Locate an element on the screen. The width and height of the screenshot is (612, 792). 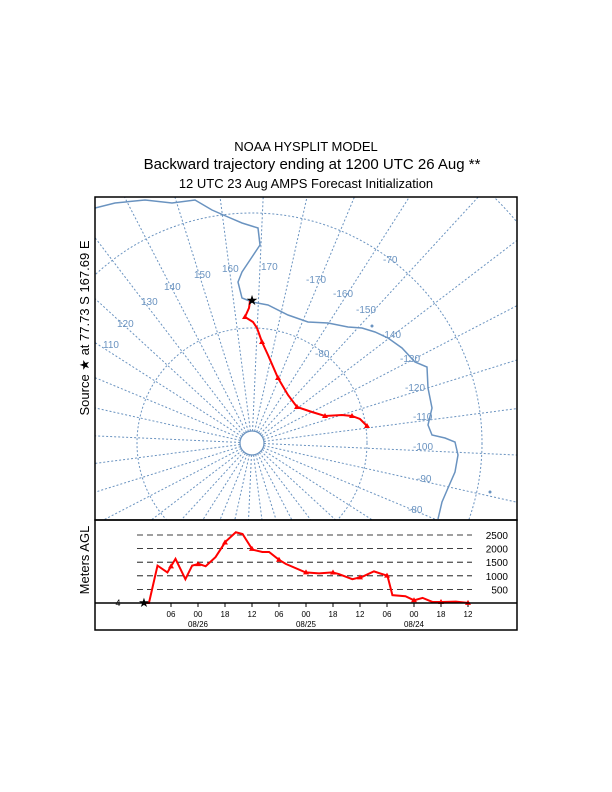
longitude-label: -140 is located at coordinates (391, 335).